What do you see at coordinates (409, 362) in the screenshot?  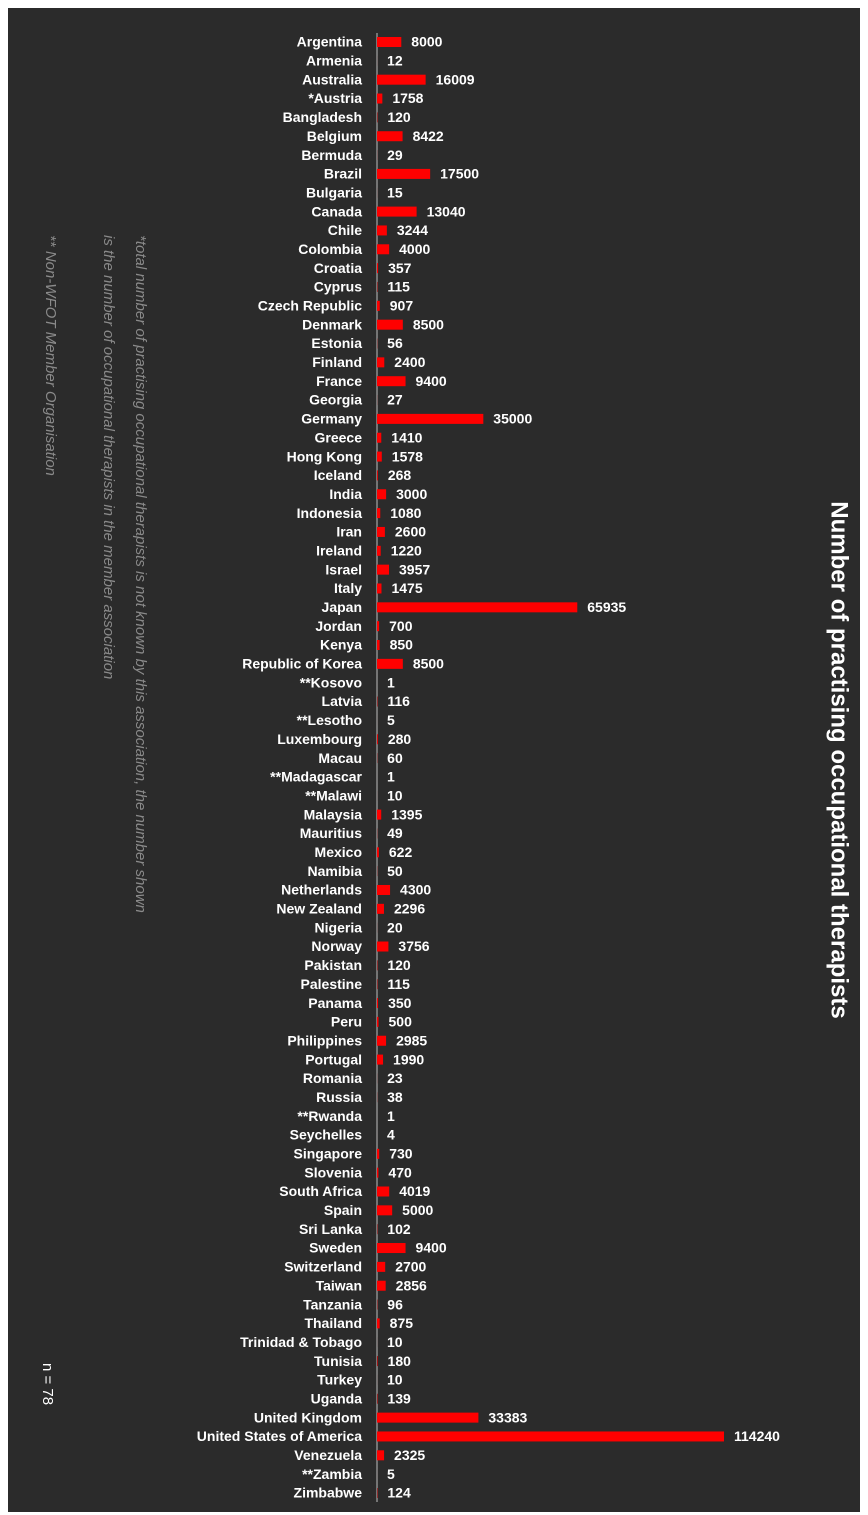 I see `value-label: 2400` at bounding box center [409, 362].